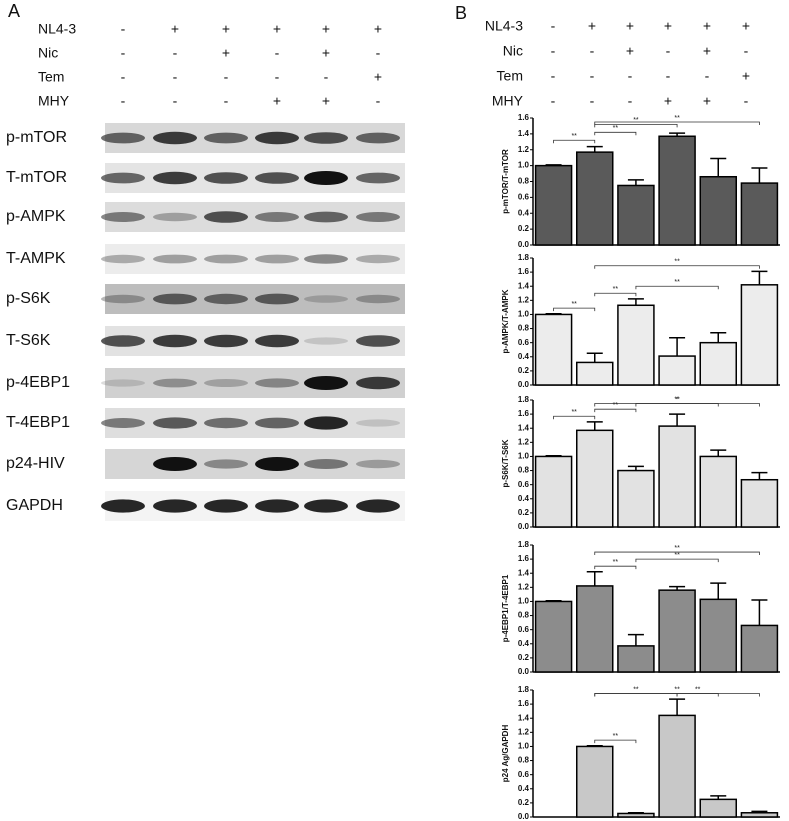 This screenshot has height=821, width=789. Describe the element at coordinates (505, 608) in the screenshot. I see `y-axis-label: p-4EBP1/T-4EBP1` at that location.